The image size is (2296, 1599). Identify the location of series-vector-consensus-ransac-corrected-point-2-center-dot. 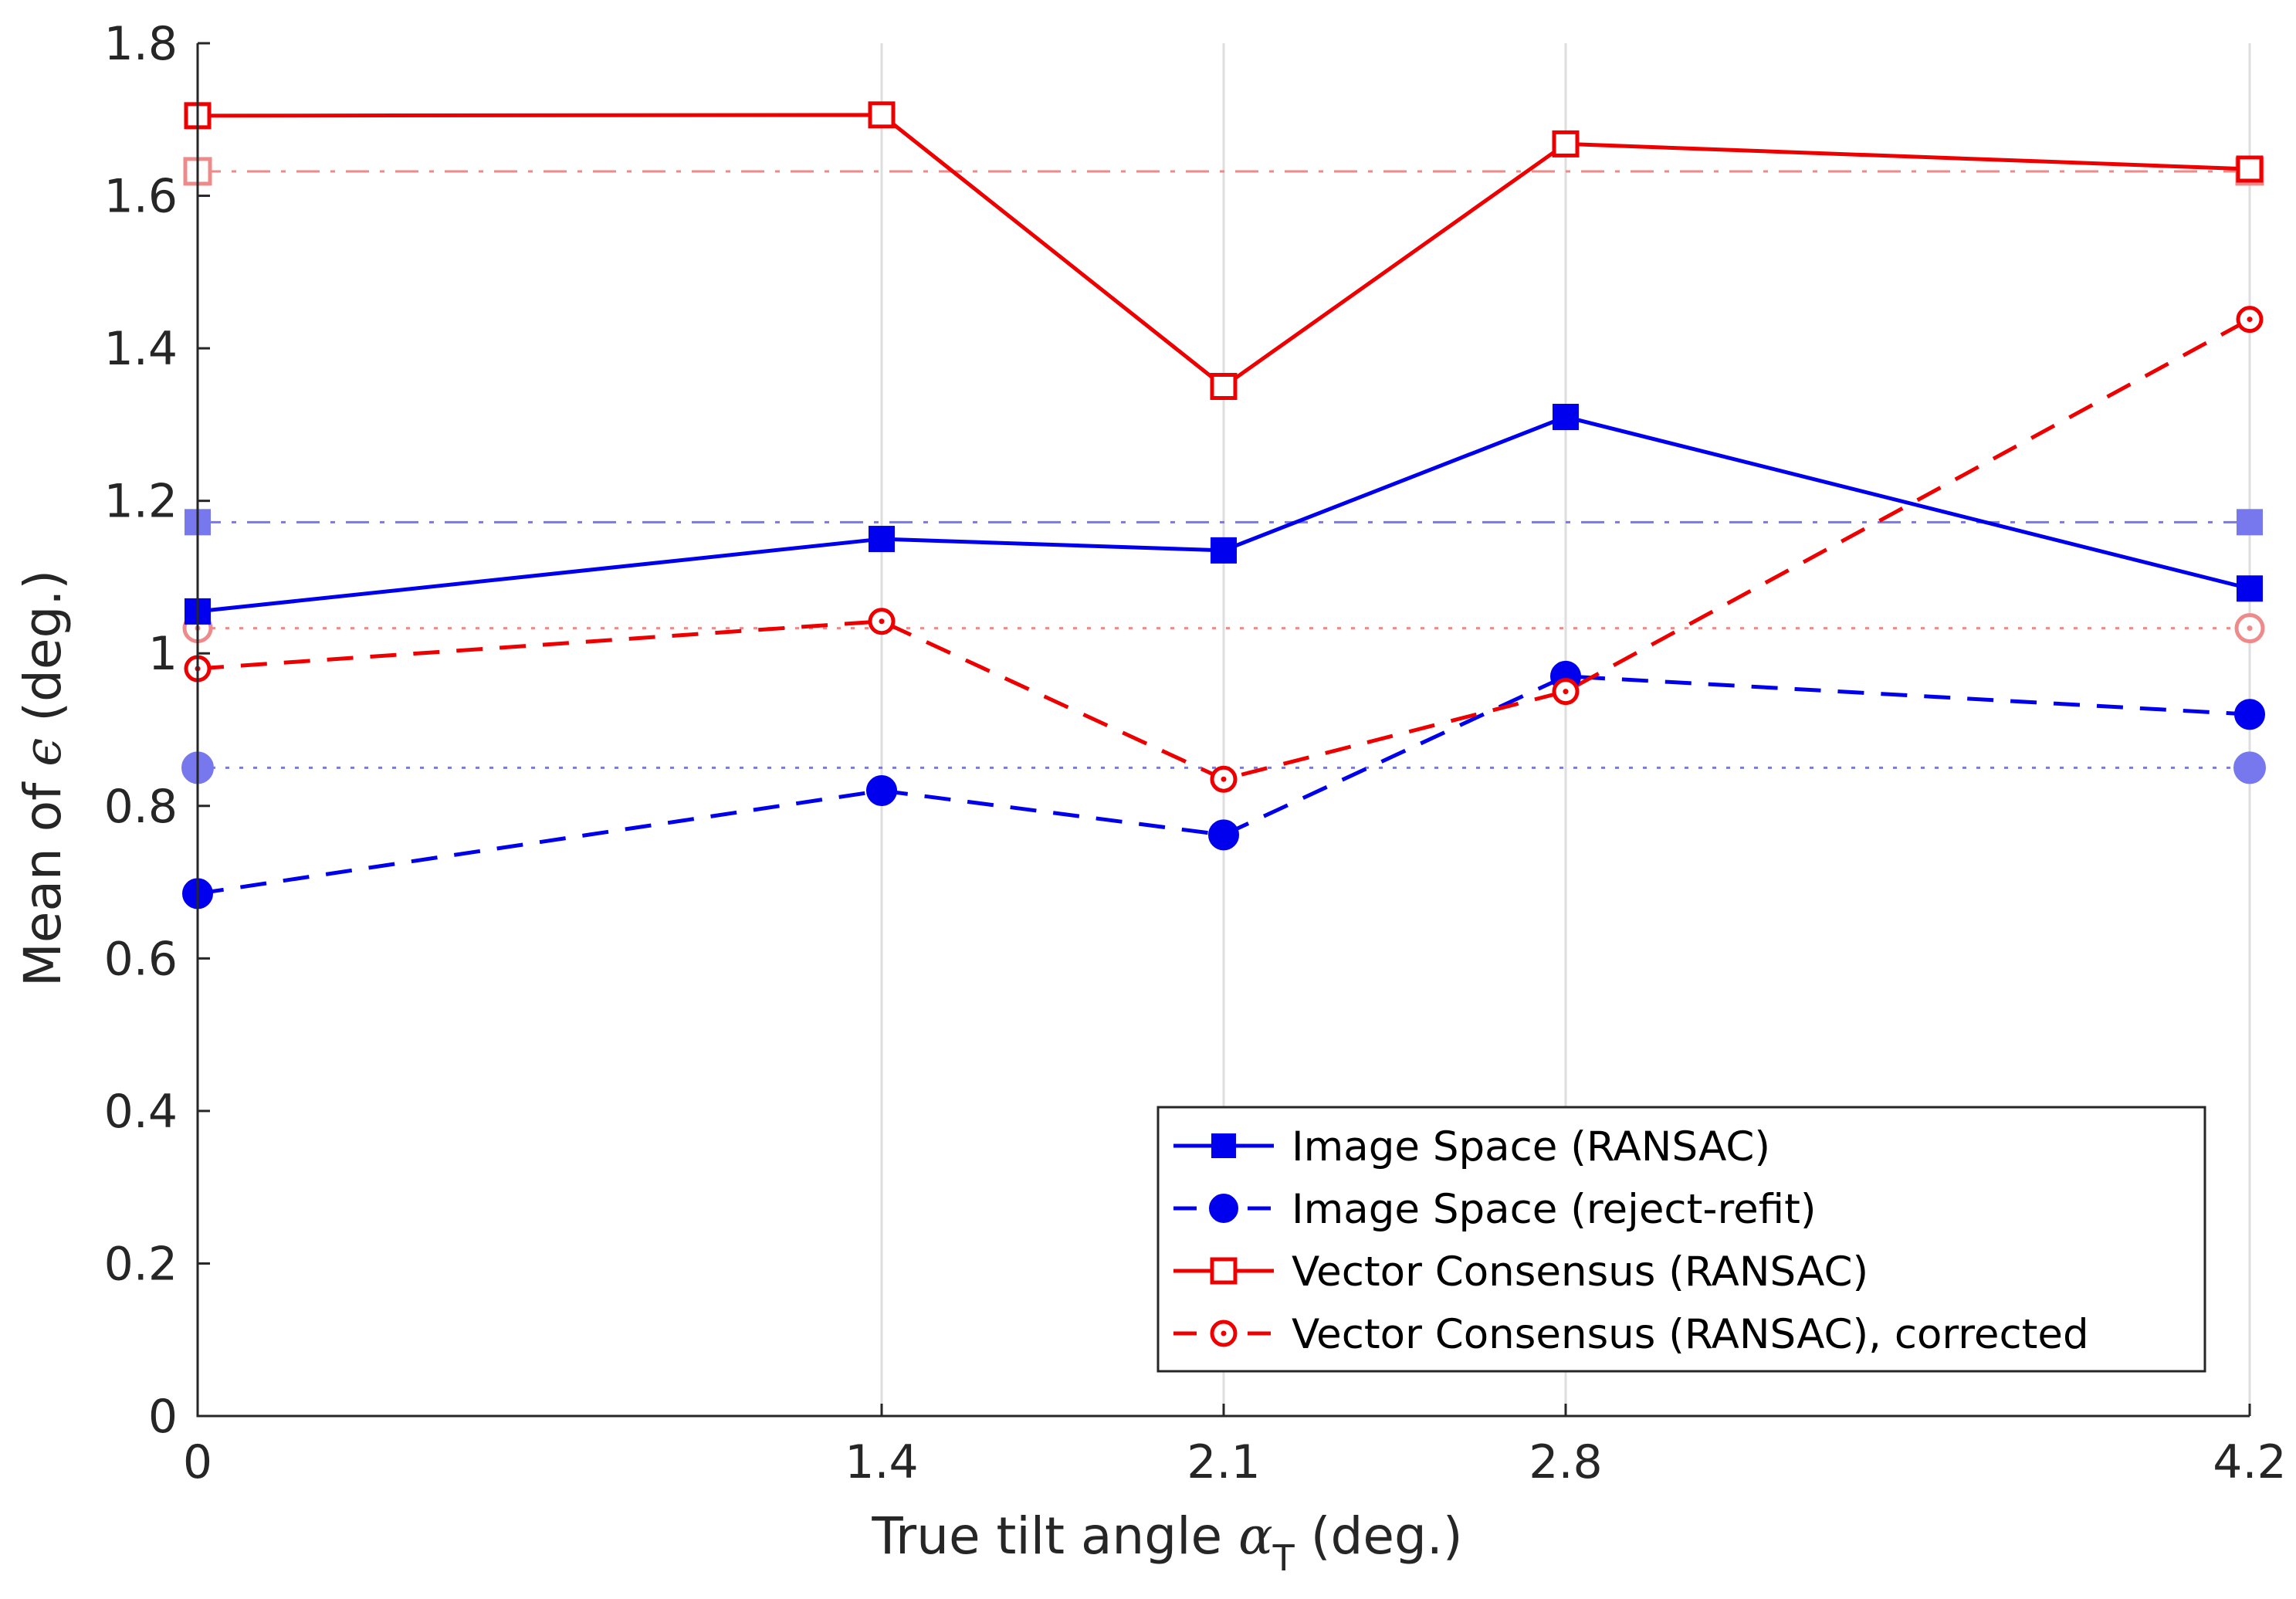
(1224, 779).